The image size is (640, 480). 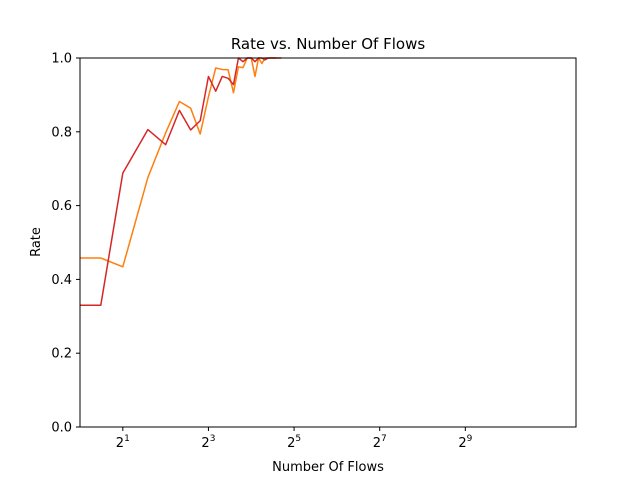 What do you see at coordinates (208, 442) in the screenshot?
I see `x-tick-label: 23` at bounding box center [208, 442].